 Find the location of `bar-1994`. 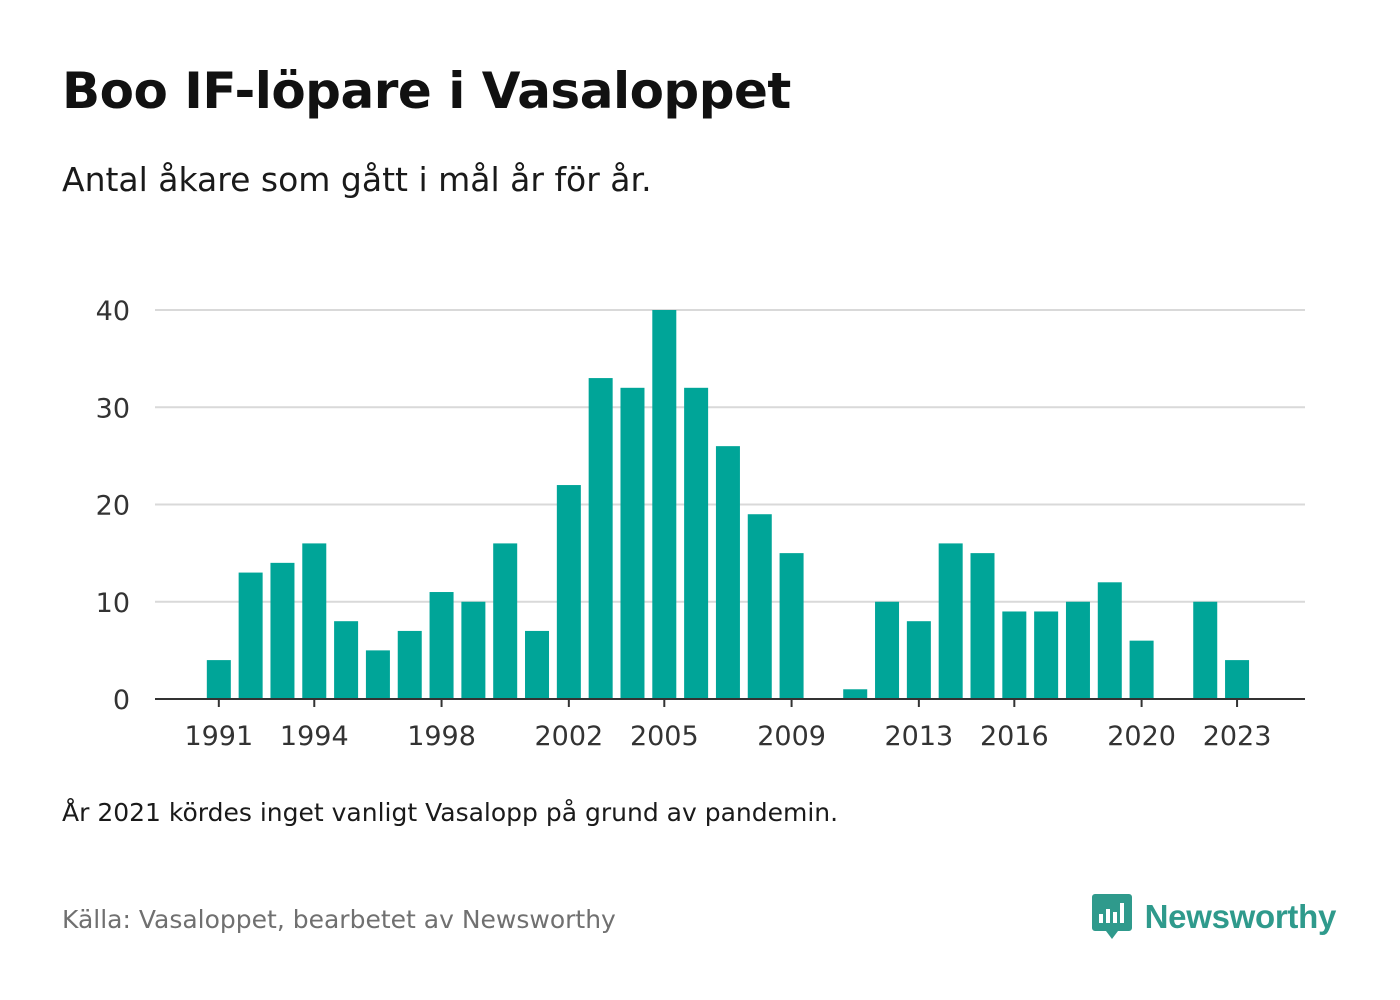

bar-1994 is located at coordinates (314, 621).